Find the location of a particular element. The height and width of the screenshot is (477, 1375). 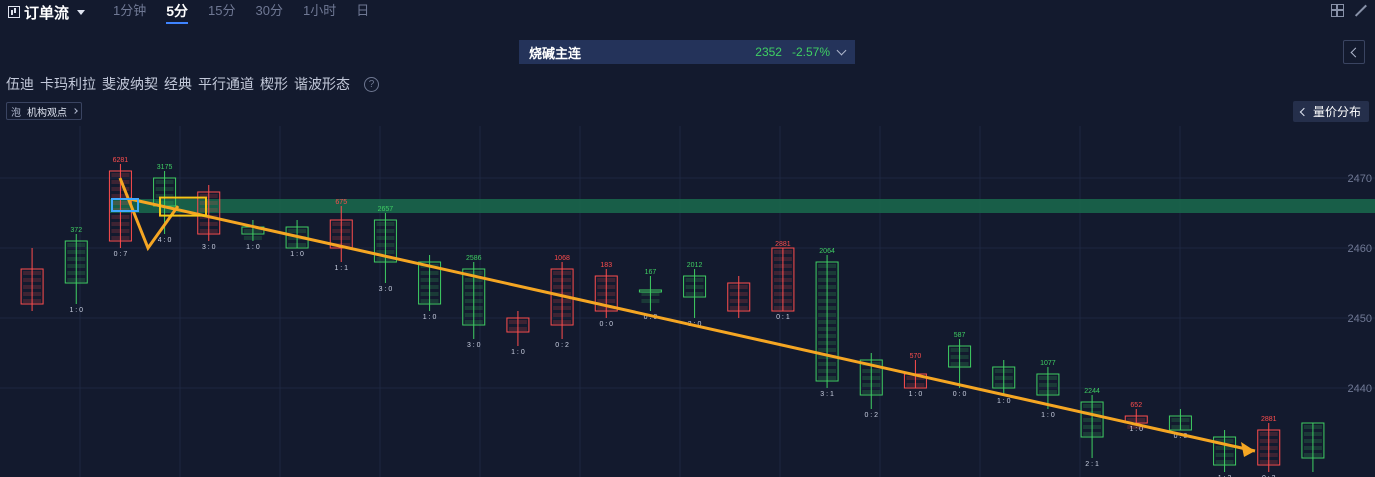

candle-volume-label: 675 is located at coordinates (341, 202).